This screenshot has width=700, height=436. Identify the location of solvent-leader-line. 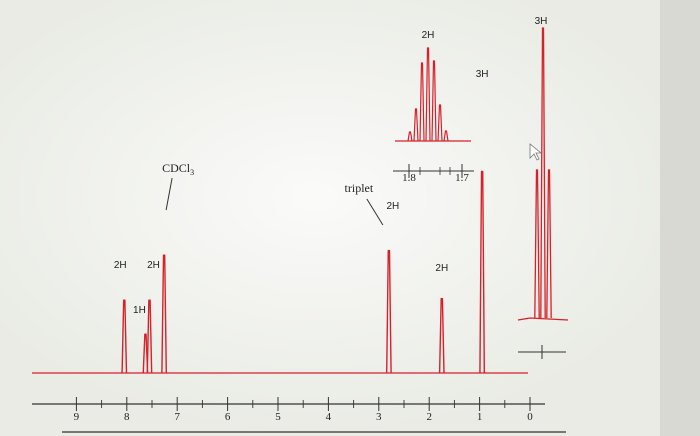
(169, 194).